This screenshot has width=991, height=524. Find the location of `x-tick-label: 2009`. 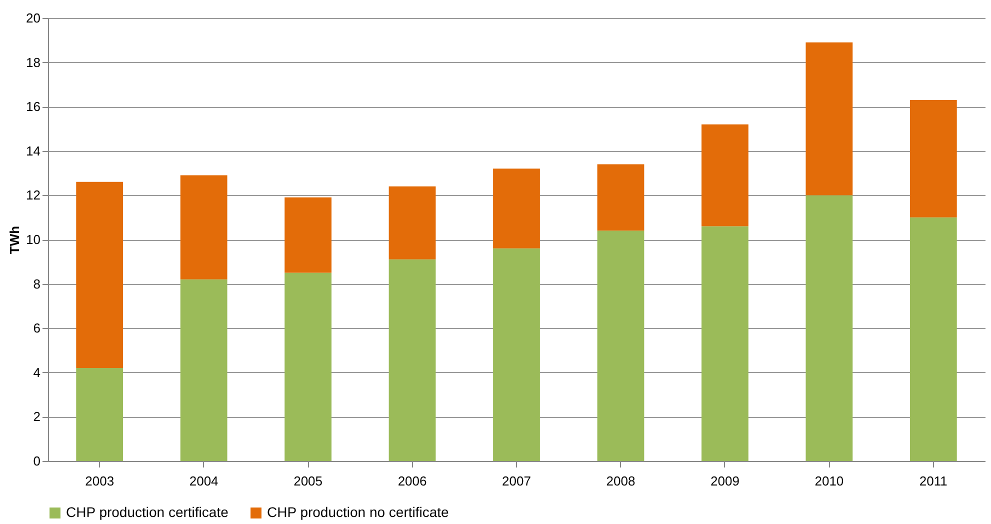

x-tick-label: 2009 is located at coordinates (725, 481).